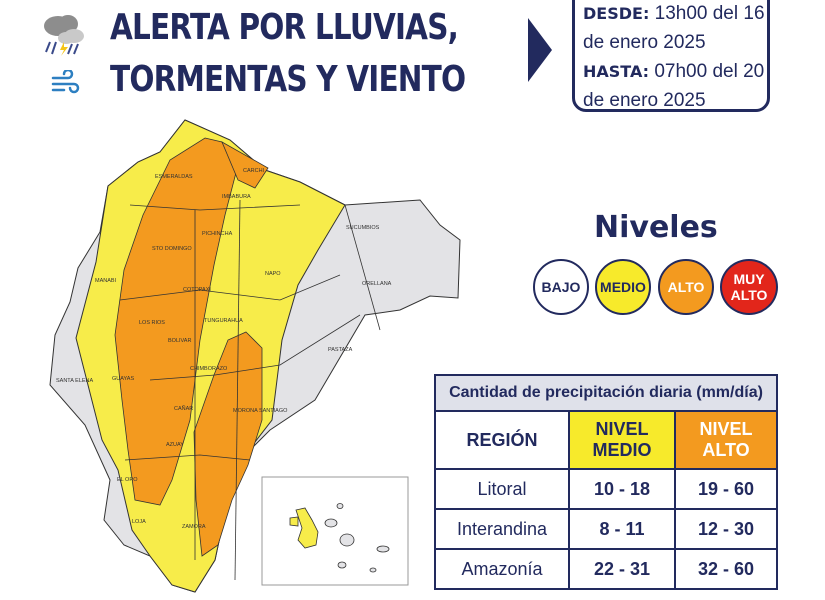 Image resolution: width=825 pixels, height=600 pixels. What do you see at coordinates (623, 287) in the screenshot?
I see `level-medio: MEDIO` at bounding box center [623, 287].